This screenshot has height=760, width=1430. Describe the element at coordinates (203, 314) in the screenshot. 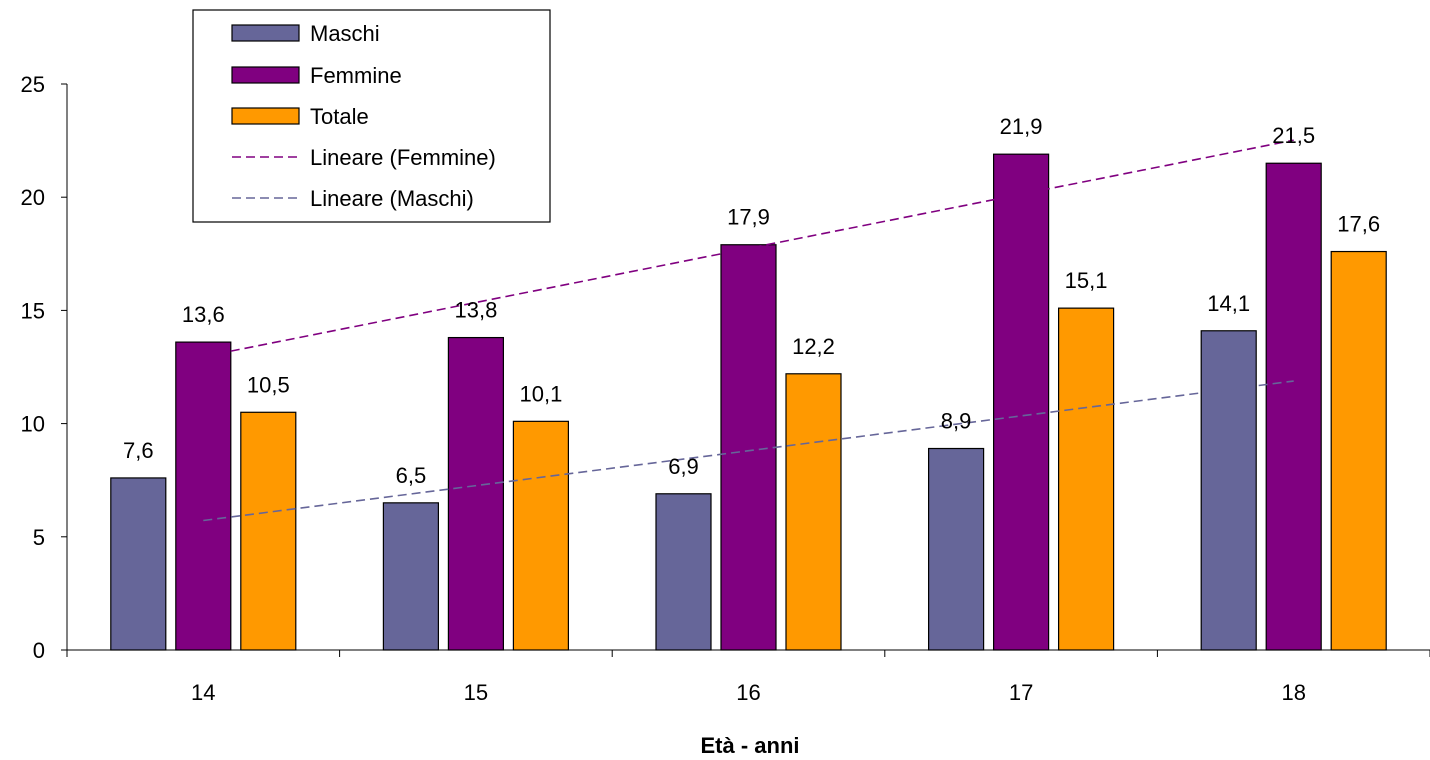

I see `data-label: 13,6` at that location.